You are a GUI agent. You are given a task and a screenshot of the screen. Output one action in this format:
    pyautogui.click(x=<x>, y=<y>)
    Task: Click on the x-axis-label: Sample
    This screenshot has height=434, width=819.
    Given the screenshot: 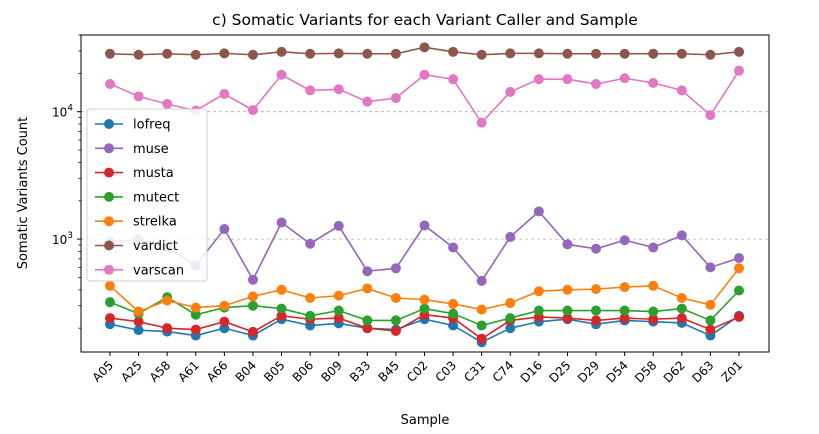 What is the action you would take?
    pyautogui.click(x=425, y=420)
    